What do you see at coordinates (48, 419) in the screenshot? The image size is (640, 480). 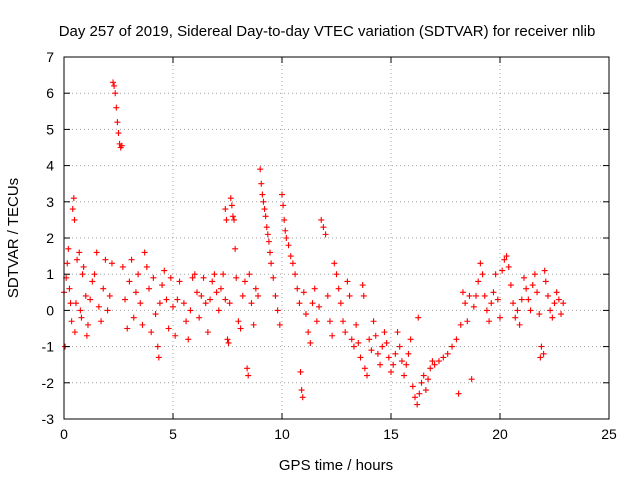 I see `y-tick-label: -3` at bounding box center [48, 419].